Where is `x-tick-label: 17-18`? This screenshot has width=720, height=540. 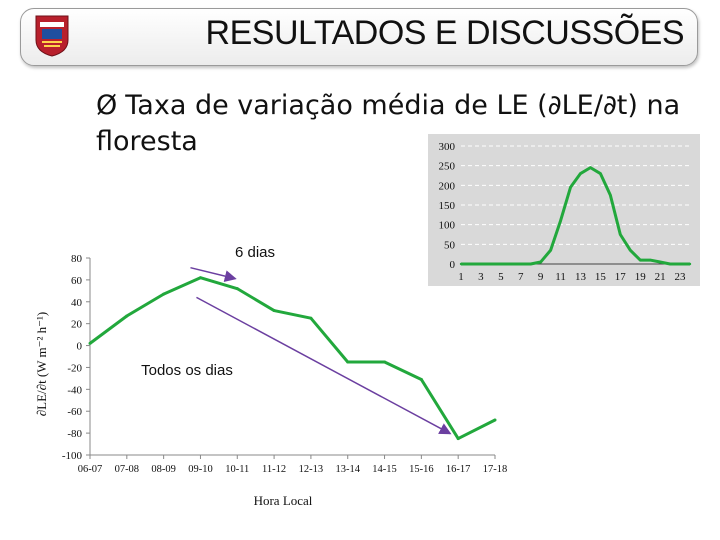
x-tick-label: 17-18 is located at coordinates (495, 469).